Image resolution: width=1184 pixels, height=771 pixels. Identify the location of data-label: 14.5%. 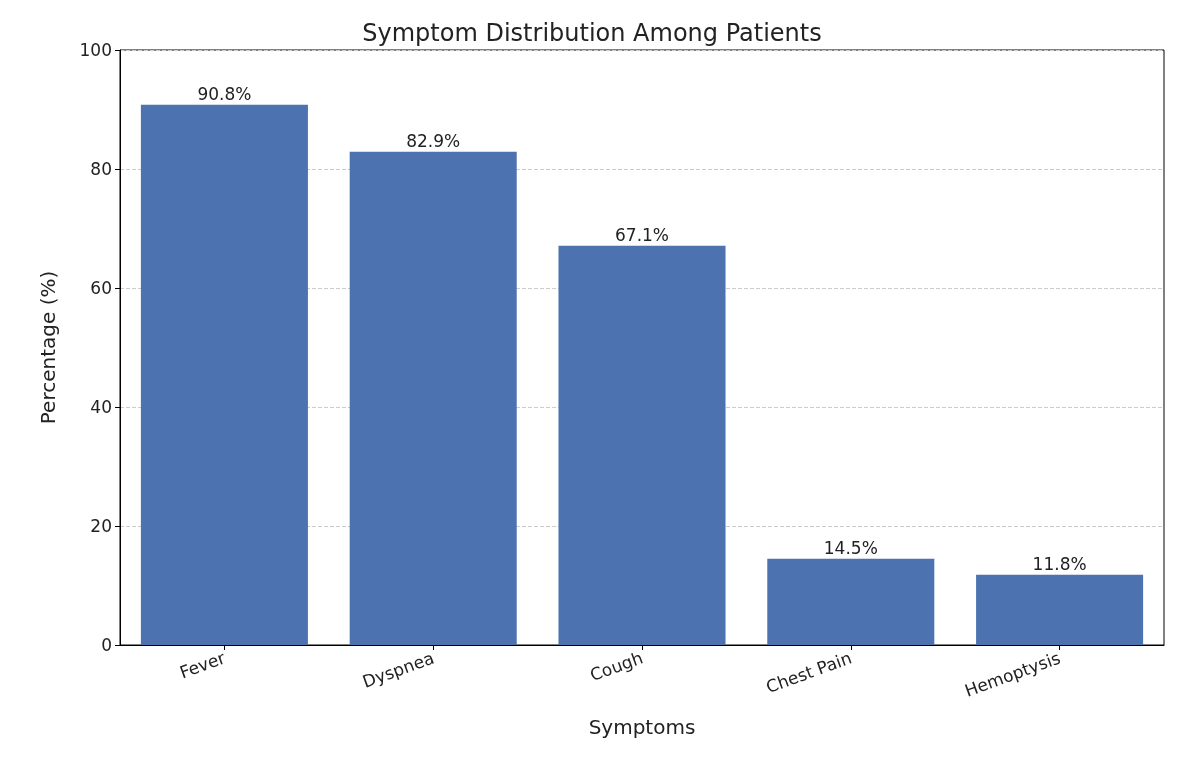
(850, 548).